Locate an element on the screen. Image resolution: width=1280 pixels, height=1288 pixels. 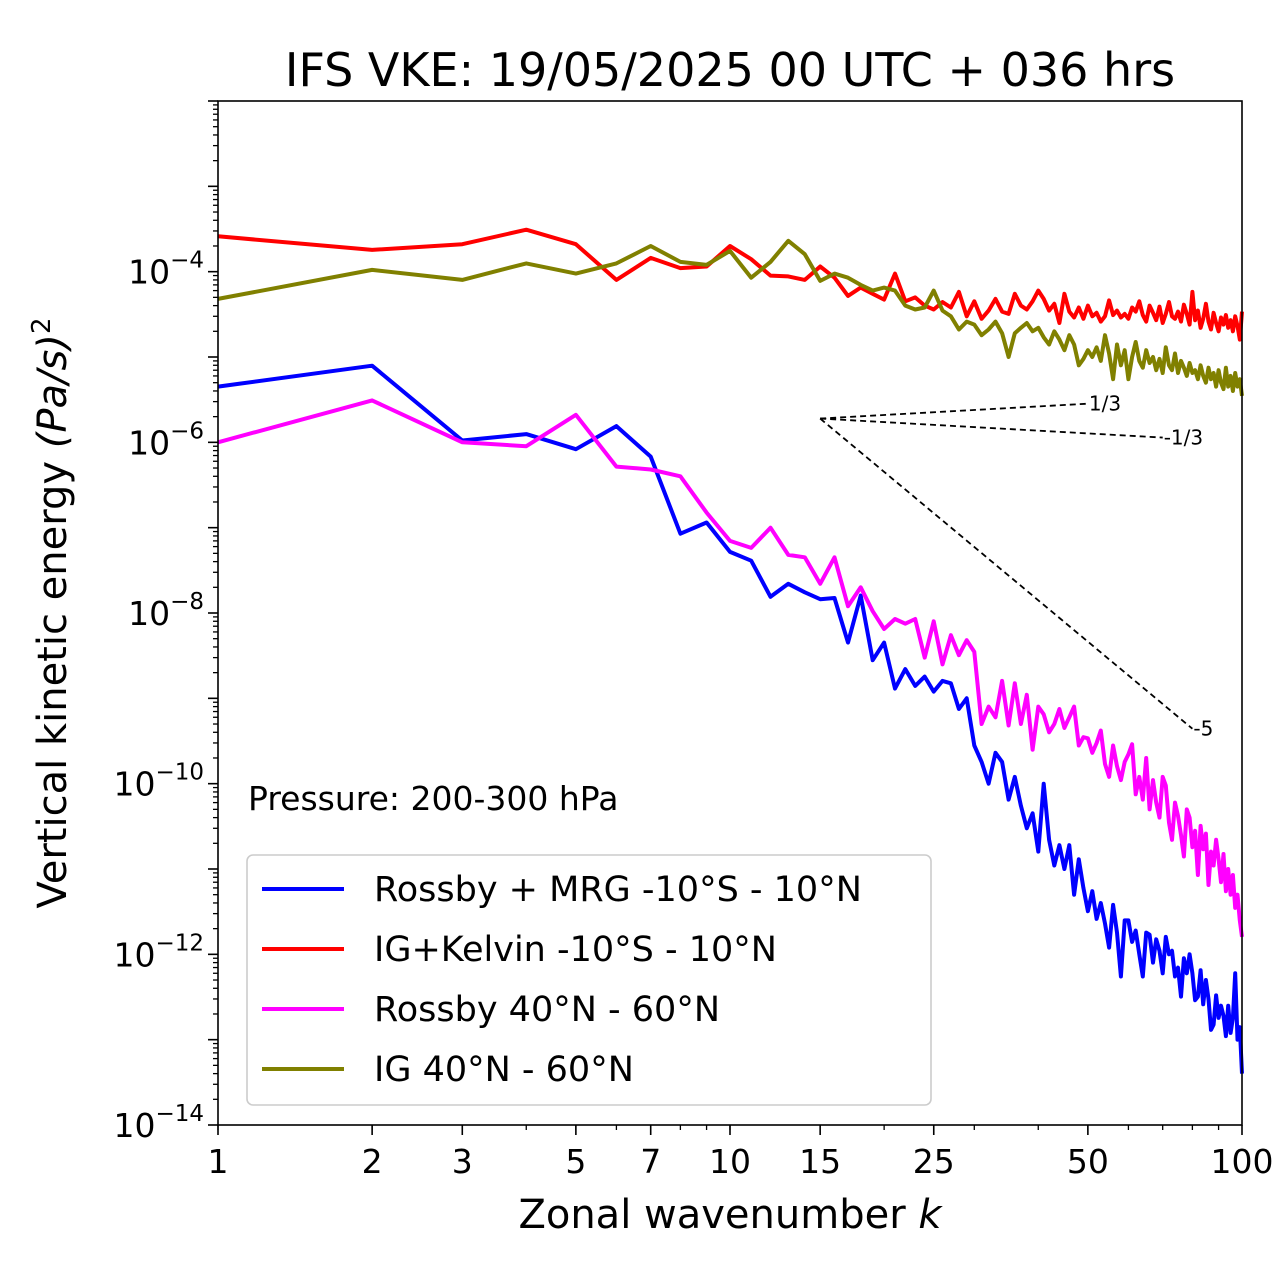
x-axis-label-text: Zonal wavenumber is located at coordinates (712, 1215).